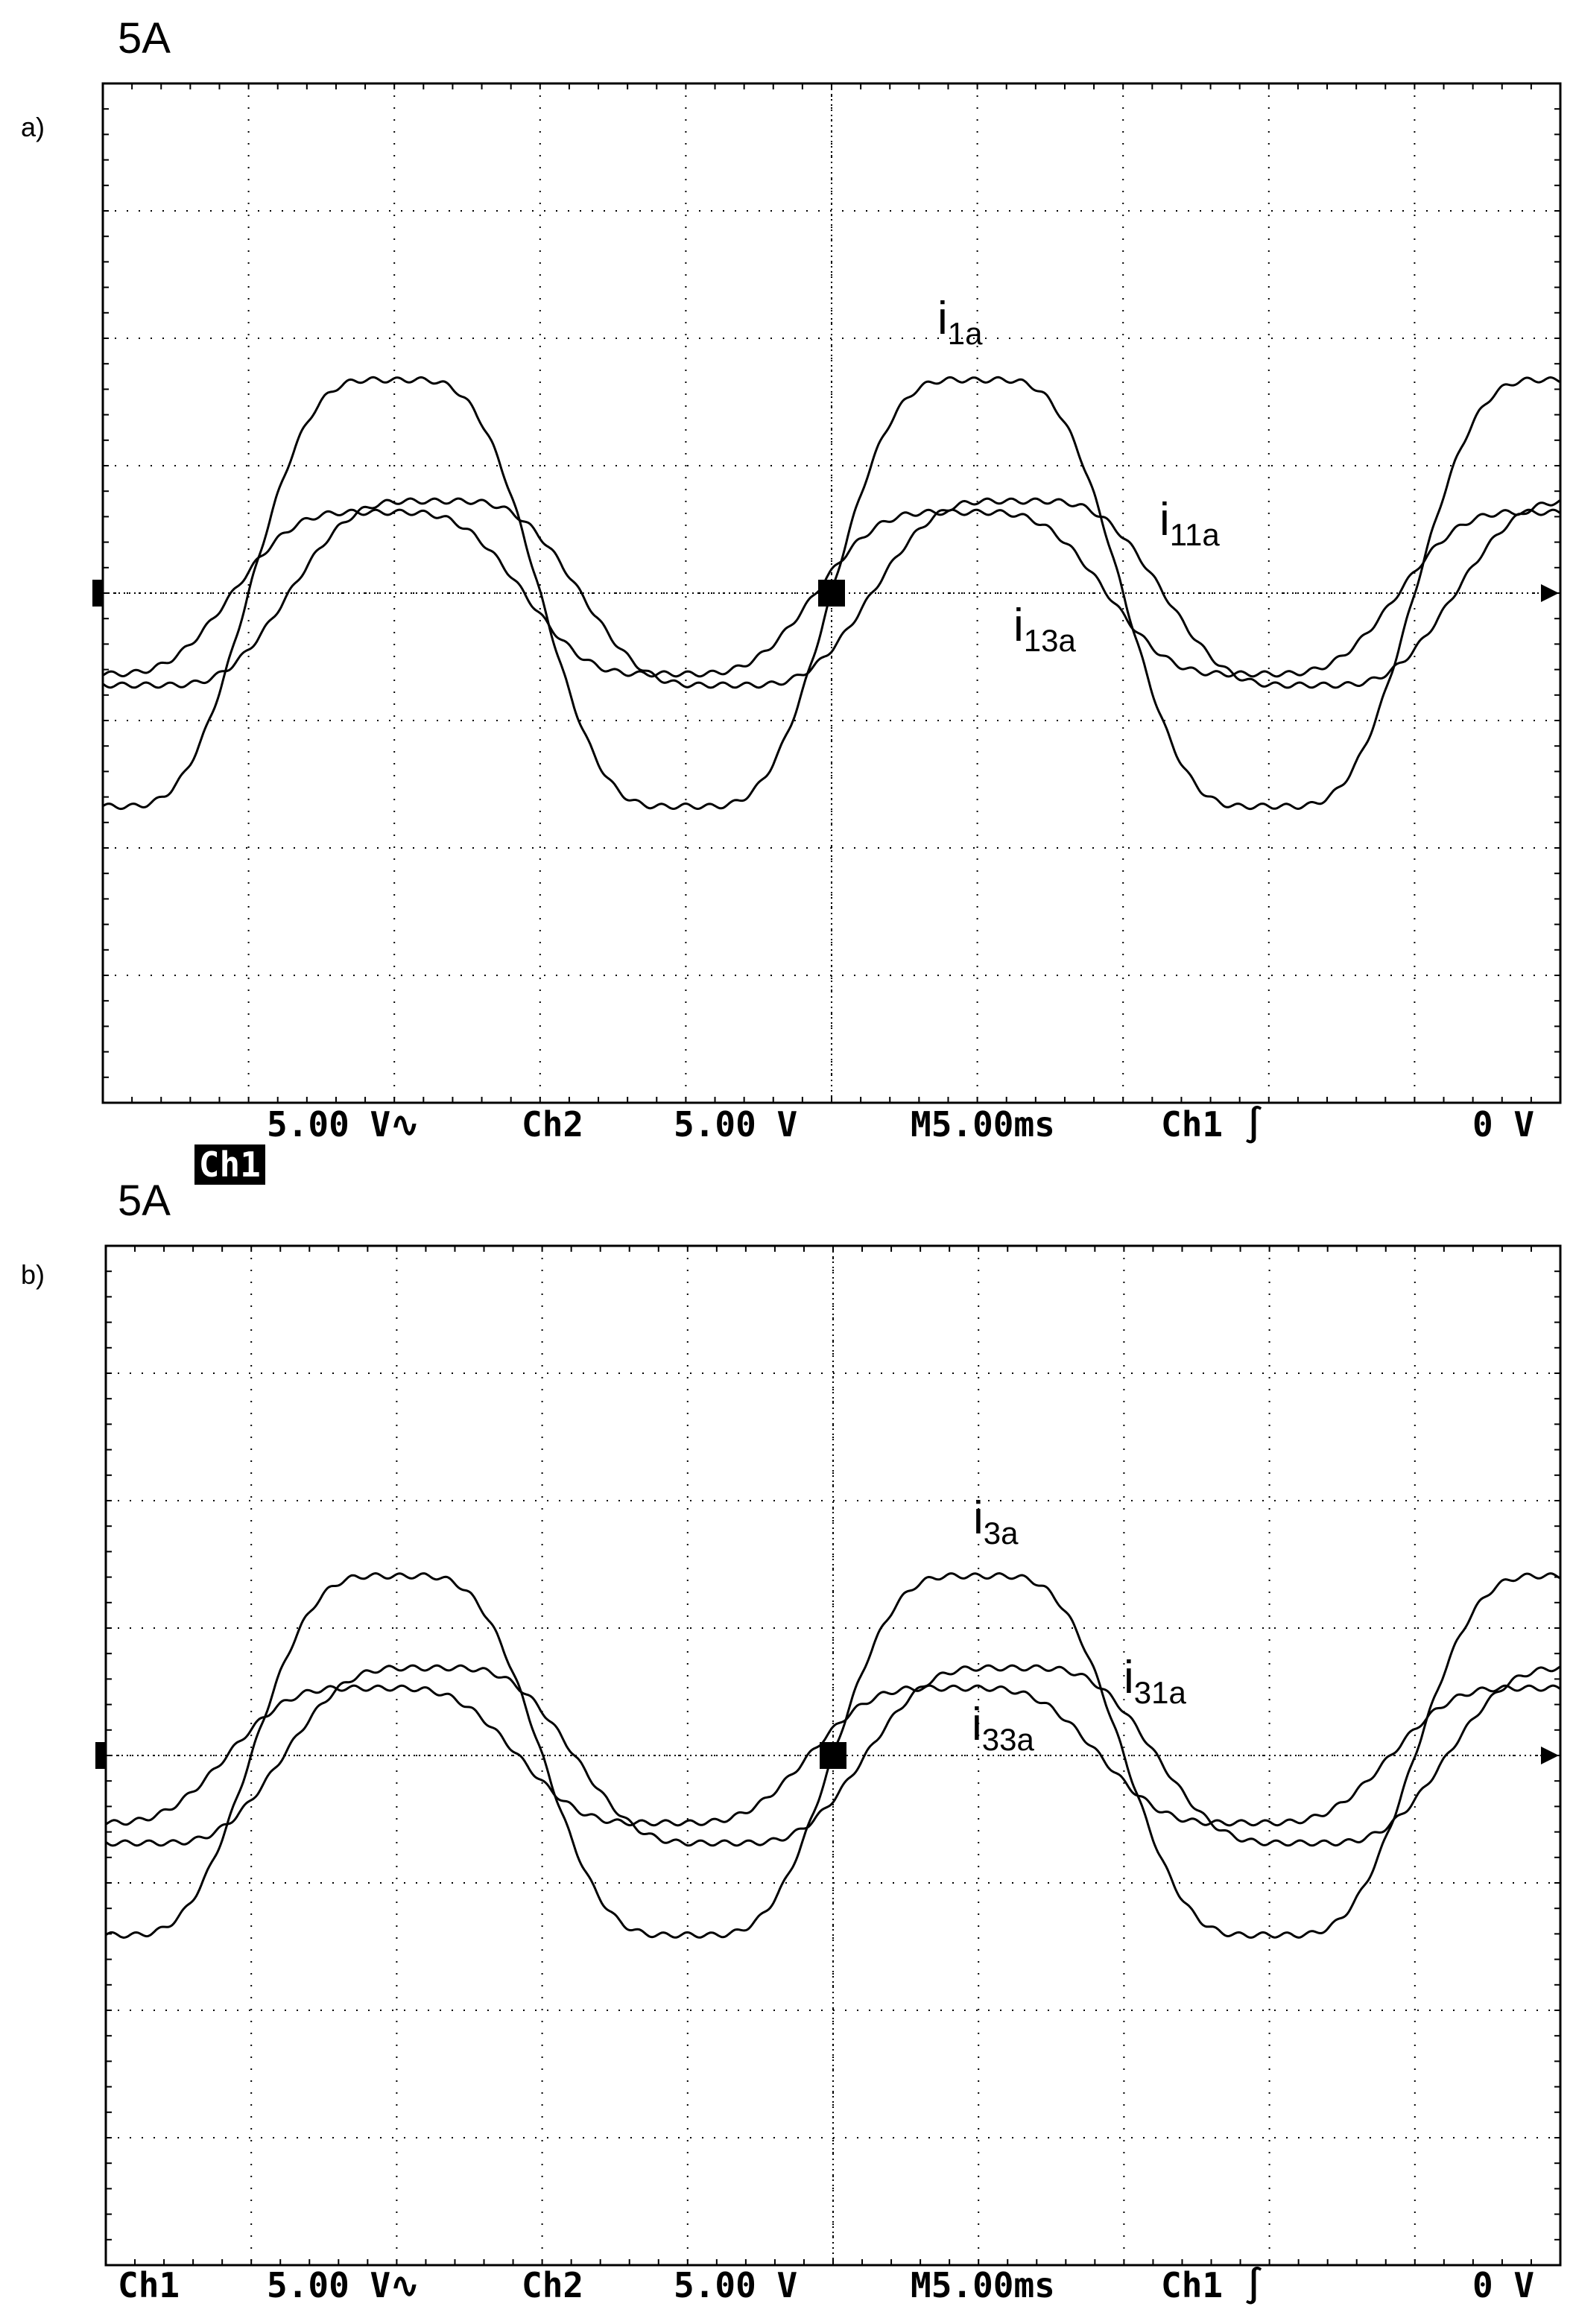 This screenshot has height=2324, width=1573. I want to click on trace-i31a, so click(833, 1756).